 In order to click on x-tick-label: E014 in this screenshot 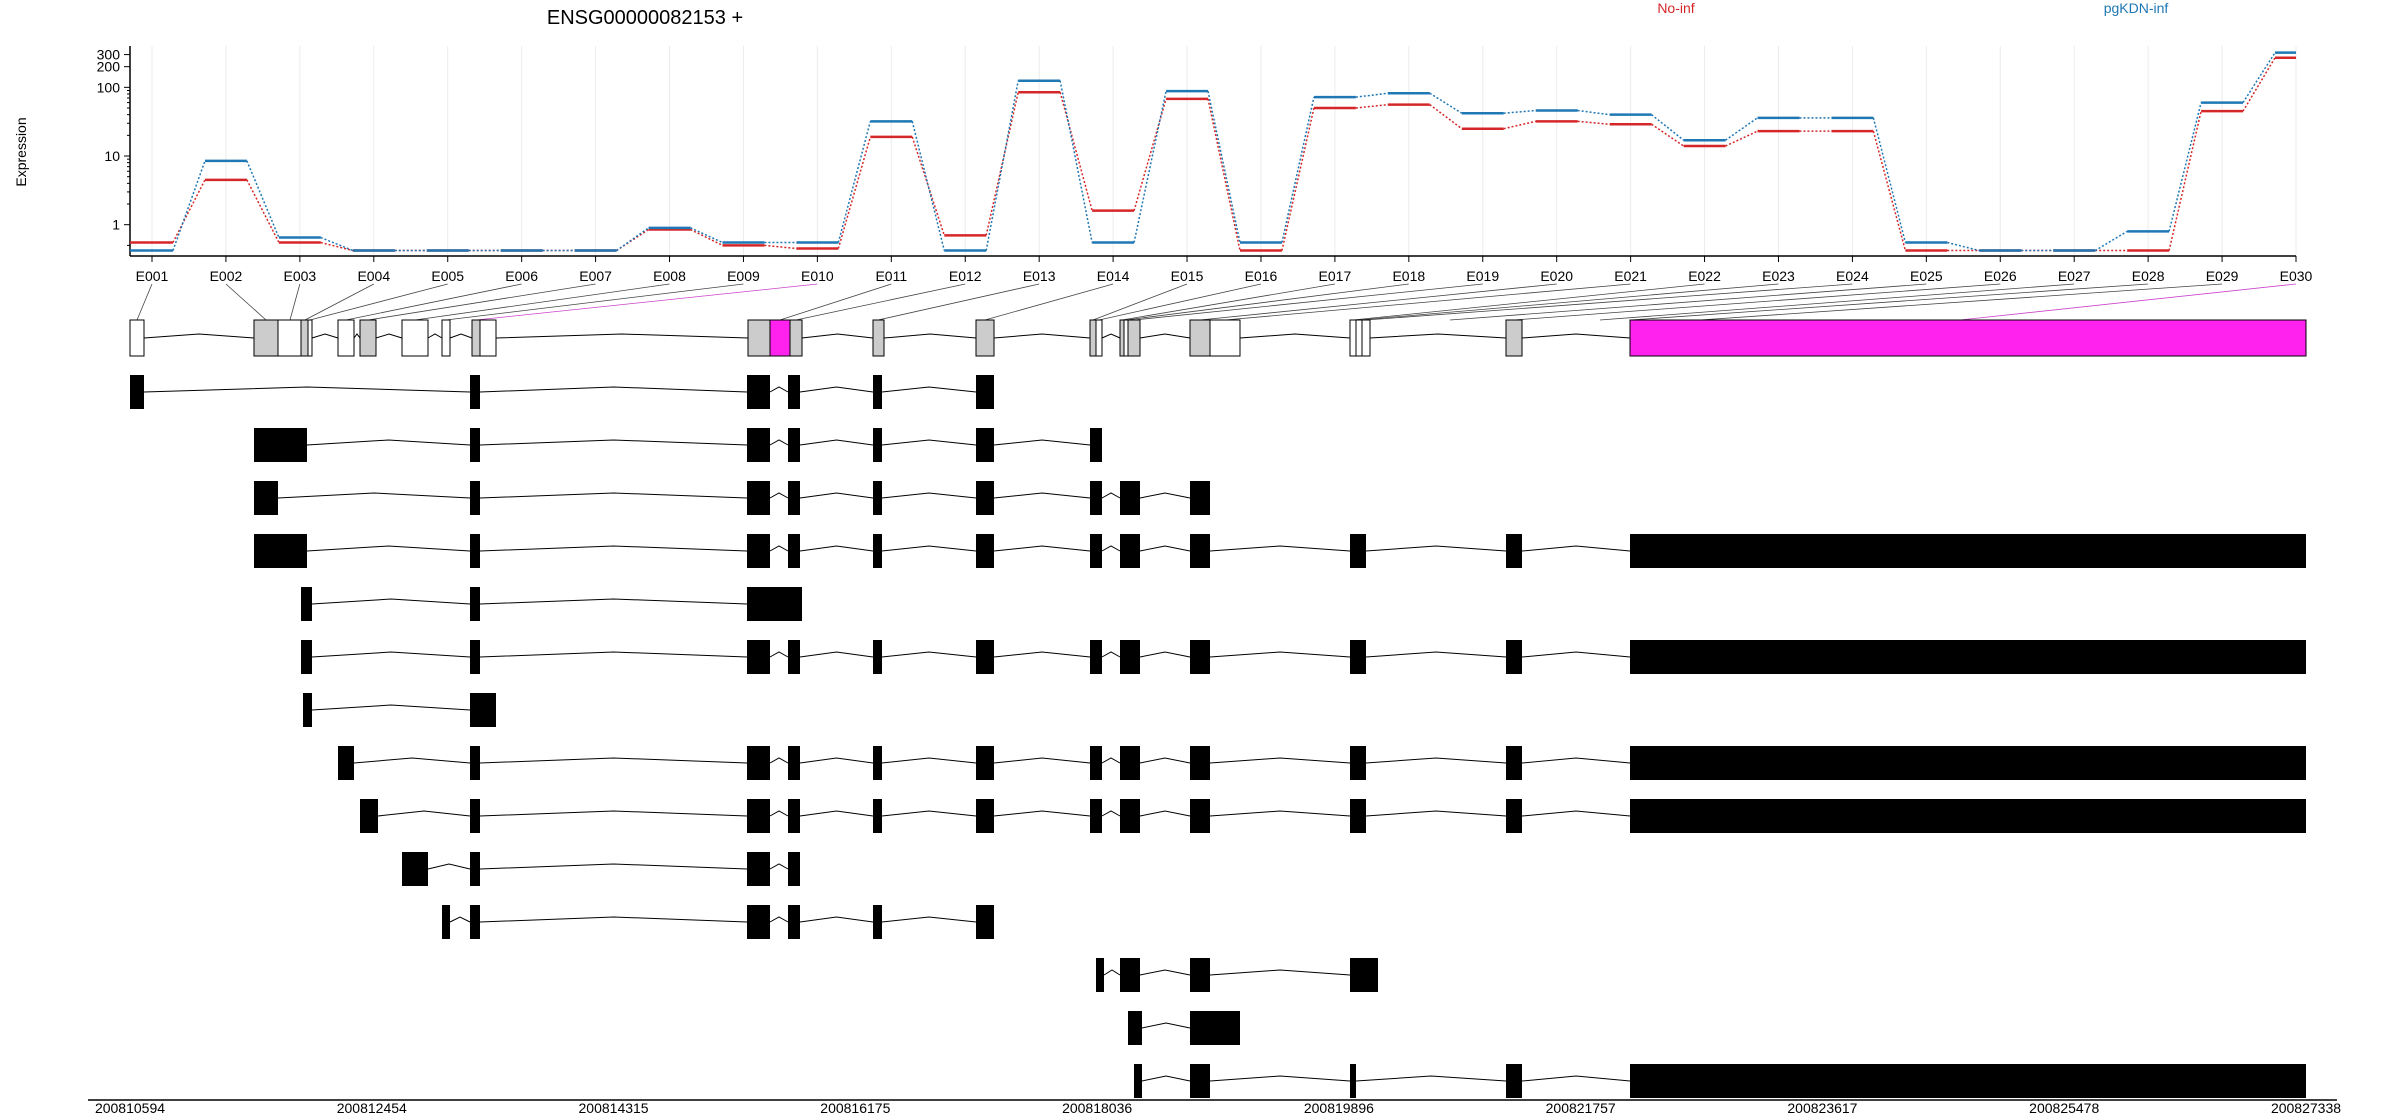, I will do `click(1113, 276)`.